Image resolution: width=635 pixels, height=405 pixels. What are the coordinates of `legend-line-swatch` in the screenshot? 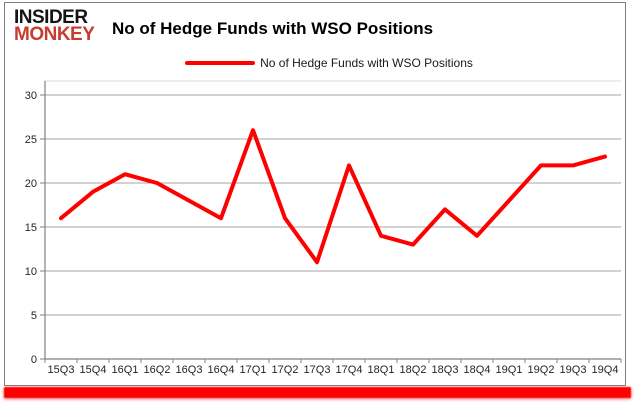 It's located at (220, 63).